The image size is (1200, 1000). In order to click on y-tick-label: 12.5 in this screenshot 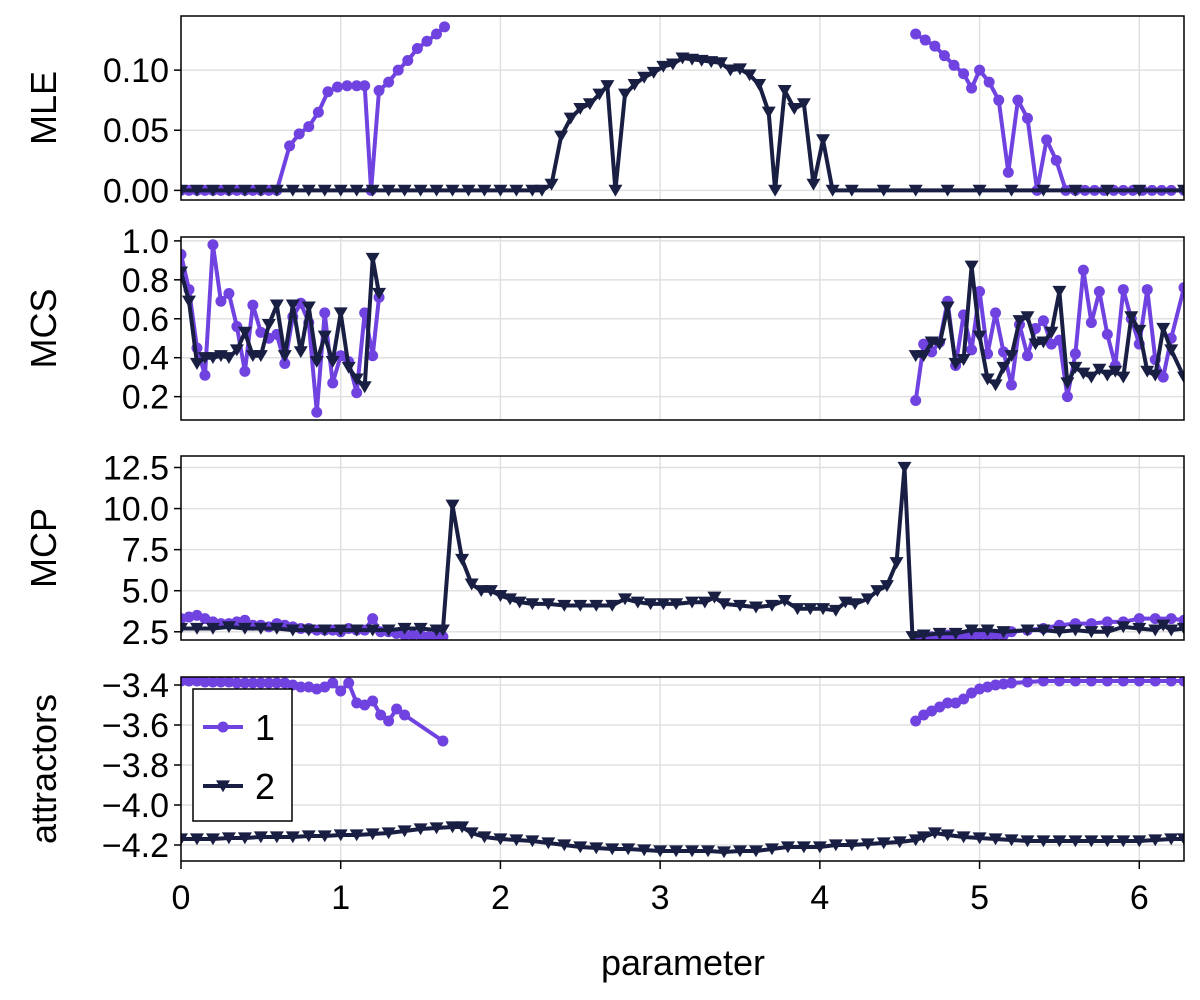, I will do `click(136, 469)`.